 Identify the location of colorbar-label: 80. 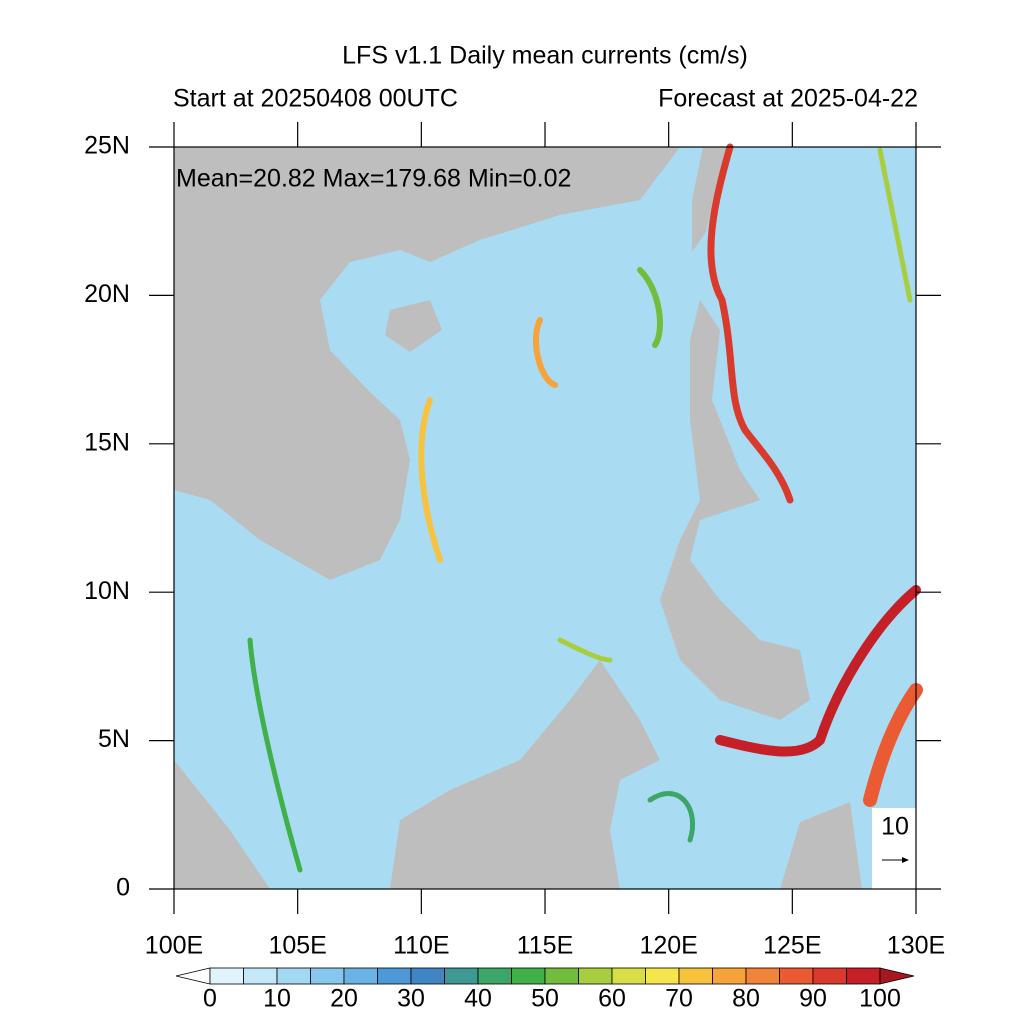
(746, 999).